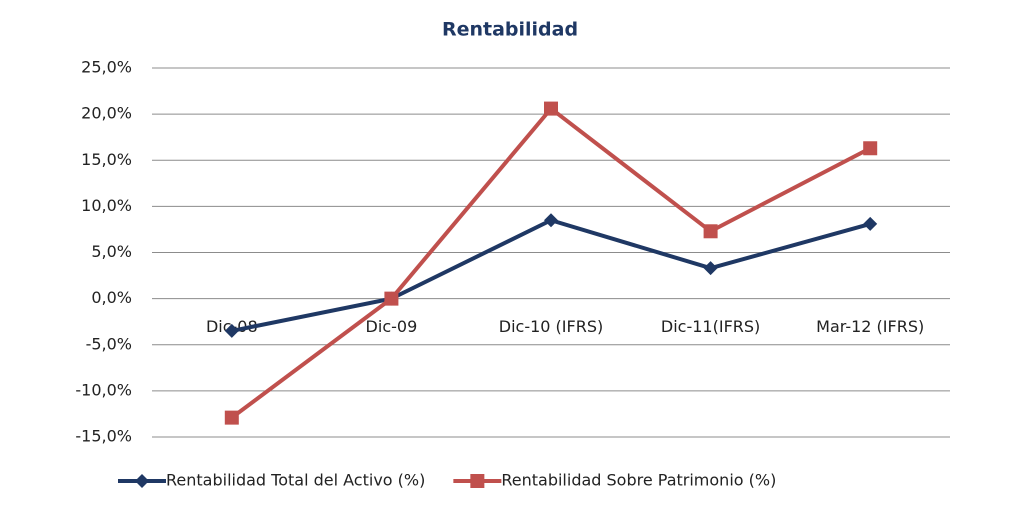  I want to click on legend-item: Rentabilidad Sobre Patrimonio (%), so click(614, 480).